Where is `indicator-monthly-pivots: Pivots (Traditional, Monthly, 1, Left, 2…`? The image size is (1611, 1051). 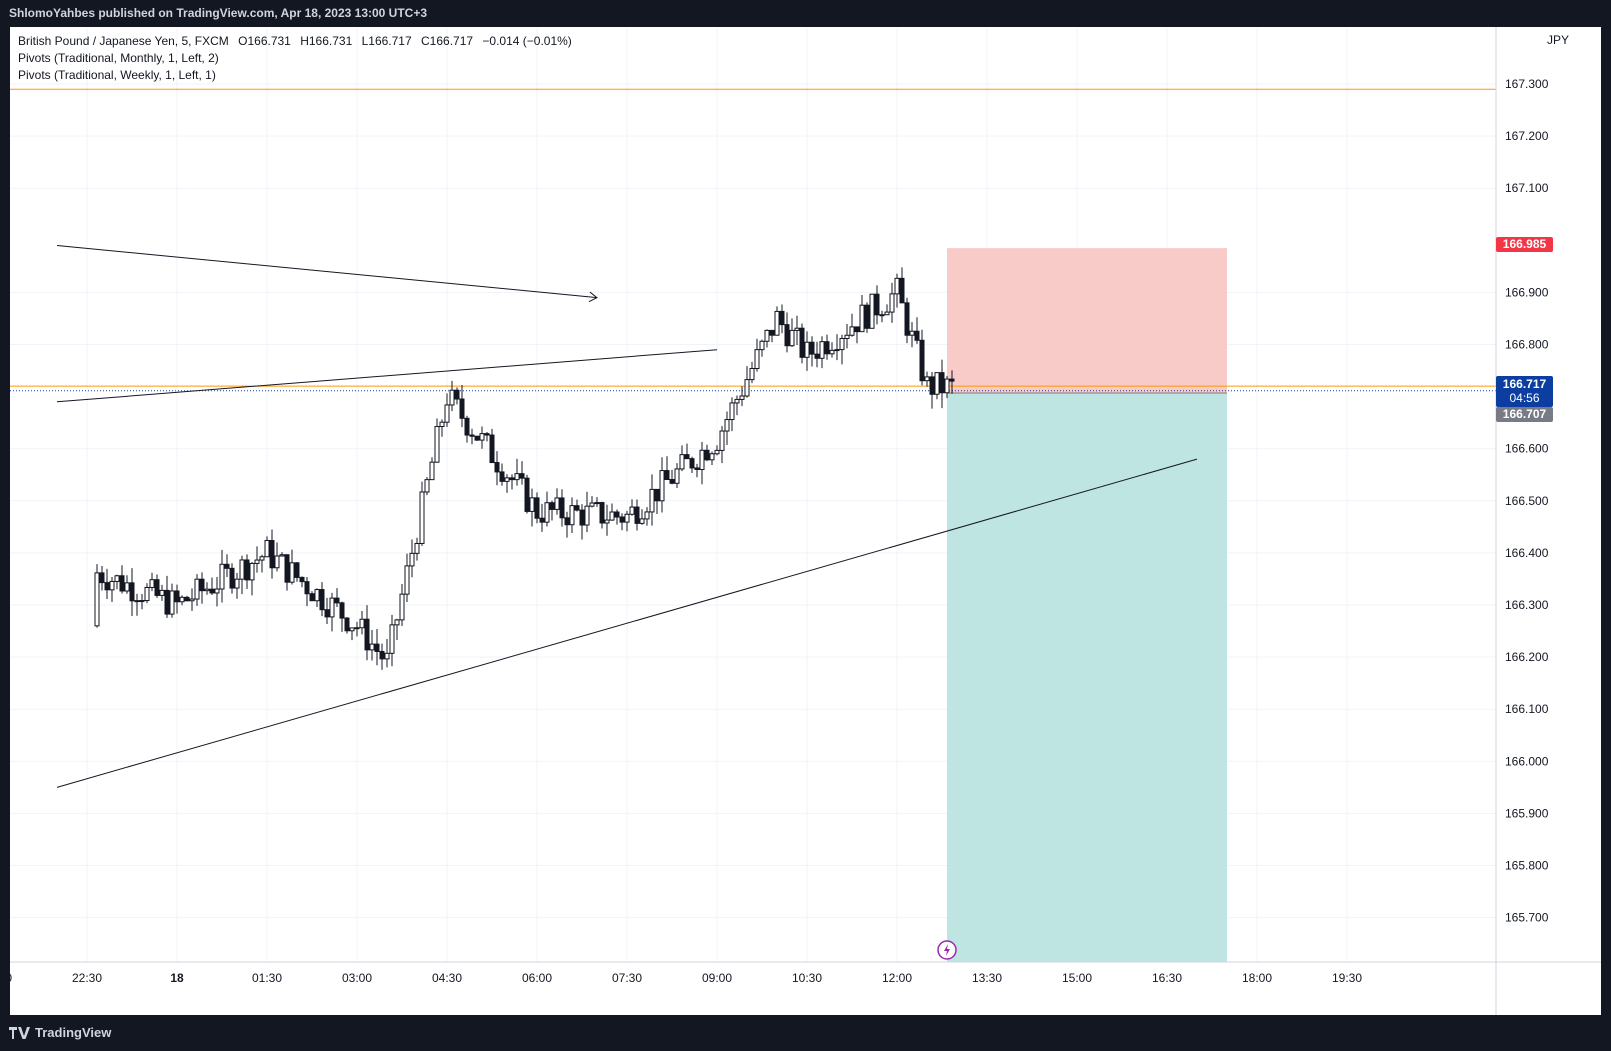
indicator-monthly-pivots: Pivots (Traditional, Monthly, 1, Left, 2… is located at coordinates (118, 58).